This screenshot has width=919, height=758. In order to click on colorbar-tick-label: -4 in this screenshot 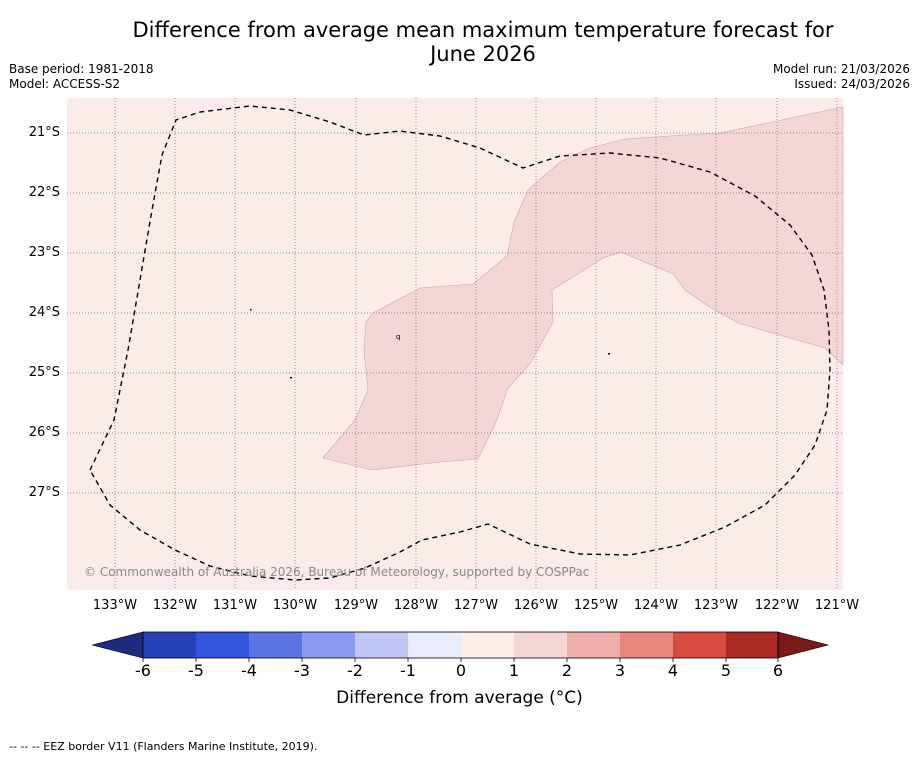, I will do `click(249, 670)`.